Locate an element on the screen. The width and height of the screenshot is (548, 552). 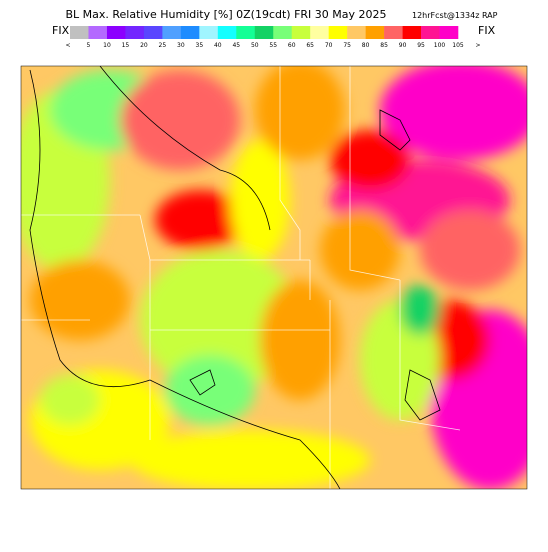
colorbar-label: 90 is located at coordinates (403, 45).